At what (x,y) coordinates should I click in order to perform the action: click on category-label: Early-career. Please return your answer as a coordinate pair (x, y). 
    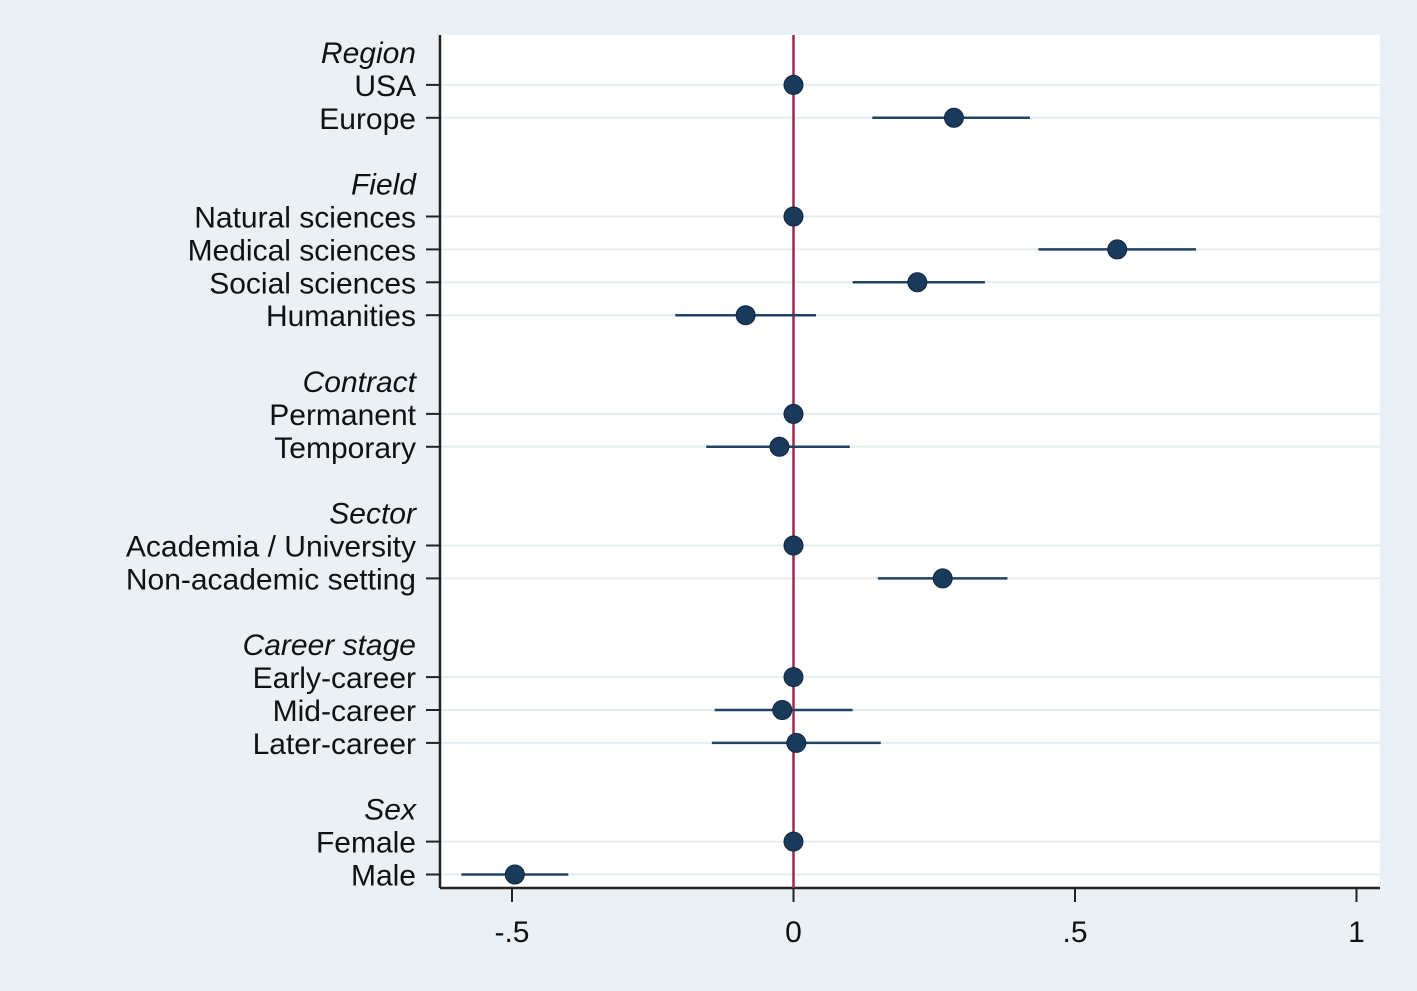
    Looking at the image, I should click on (334, 678).